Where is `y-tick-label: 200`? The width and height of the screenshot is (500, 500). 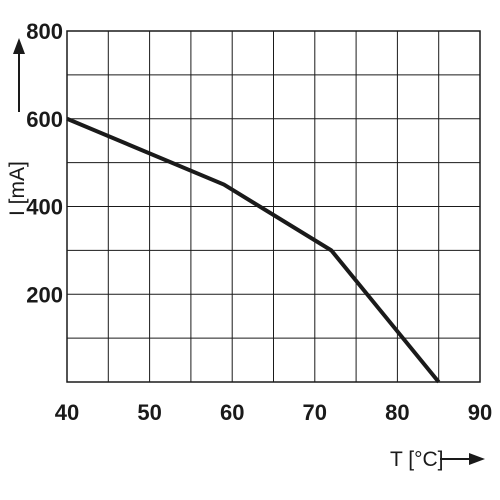
y-tick-label: 200 is located at coordinates (44, 294).